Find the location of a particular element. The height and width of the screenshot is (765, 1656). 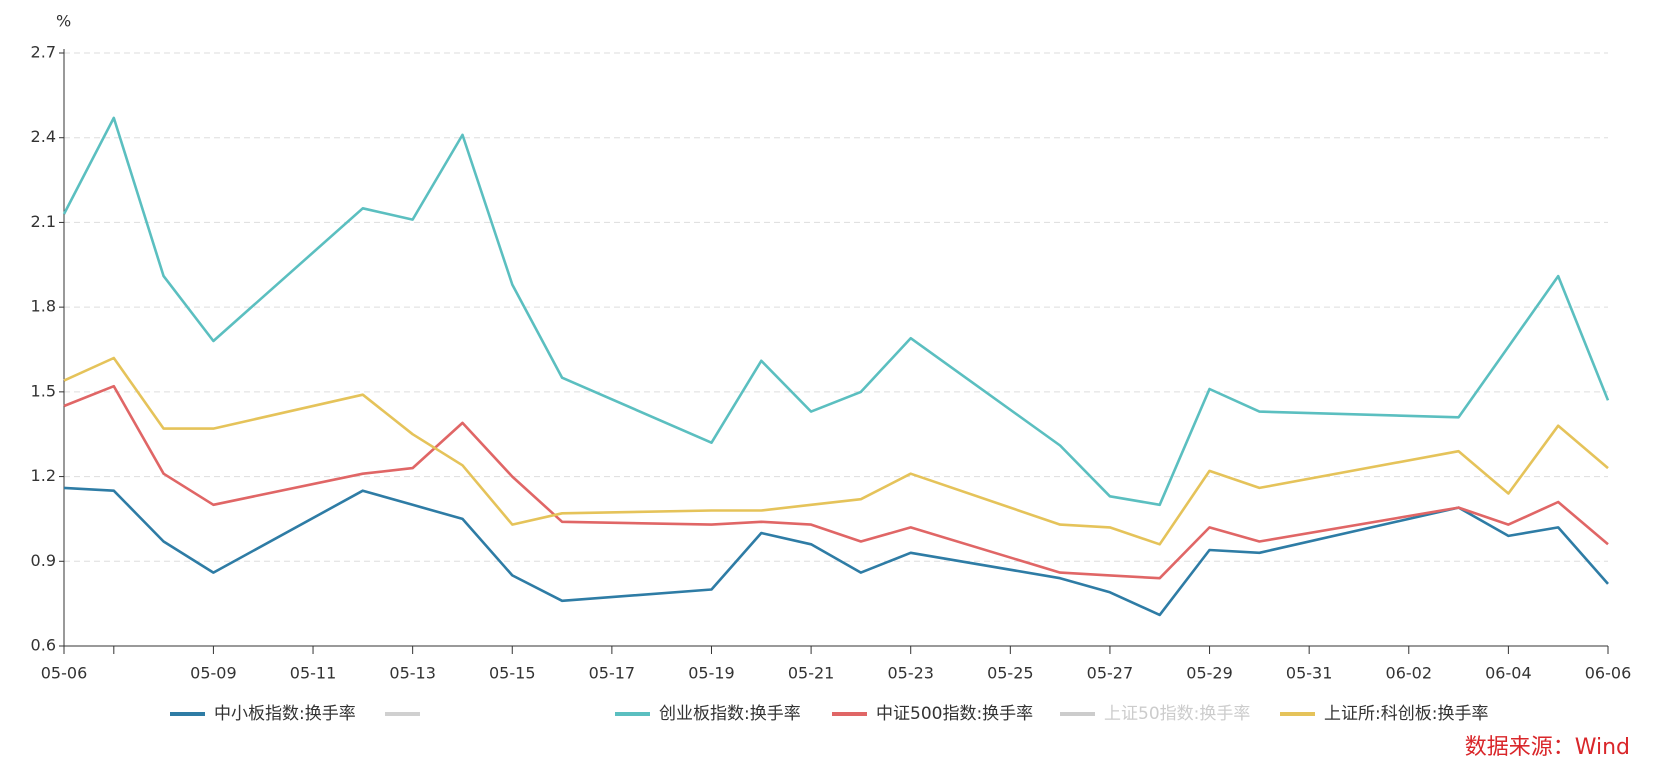

x-tick-label: 05-06 is located at coordinates (64, 673).